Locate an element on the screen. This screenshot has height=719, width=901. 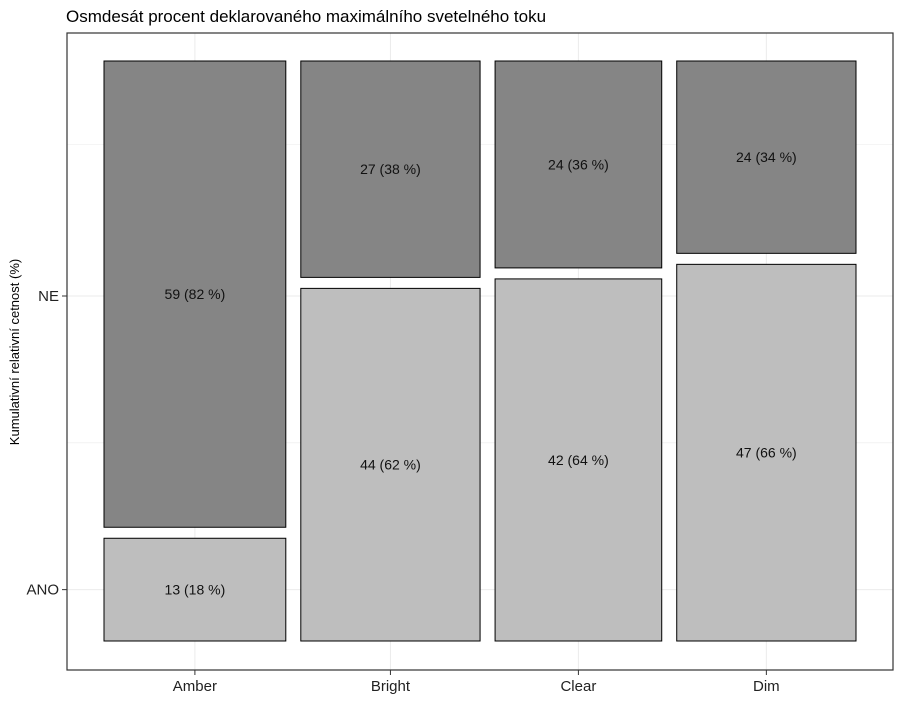
tile-label-dim-ano: 47 (66 %) is located at coordinates (766, 453).